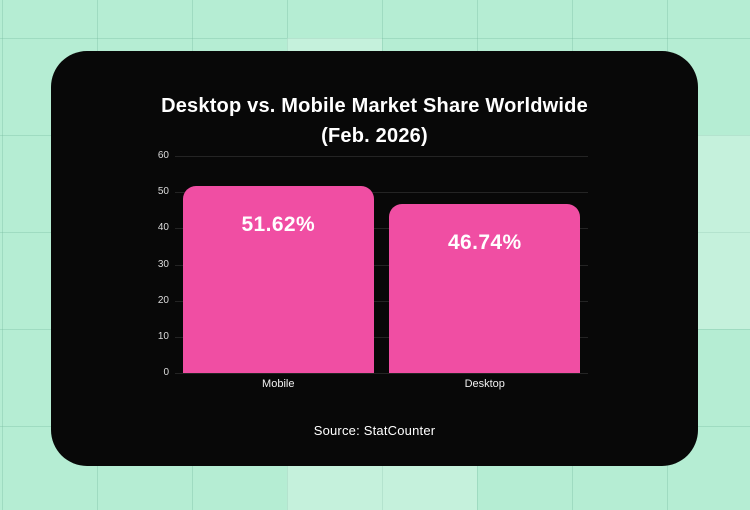  I want to click on y-tick-label: 40, so click(163, 228).